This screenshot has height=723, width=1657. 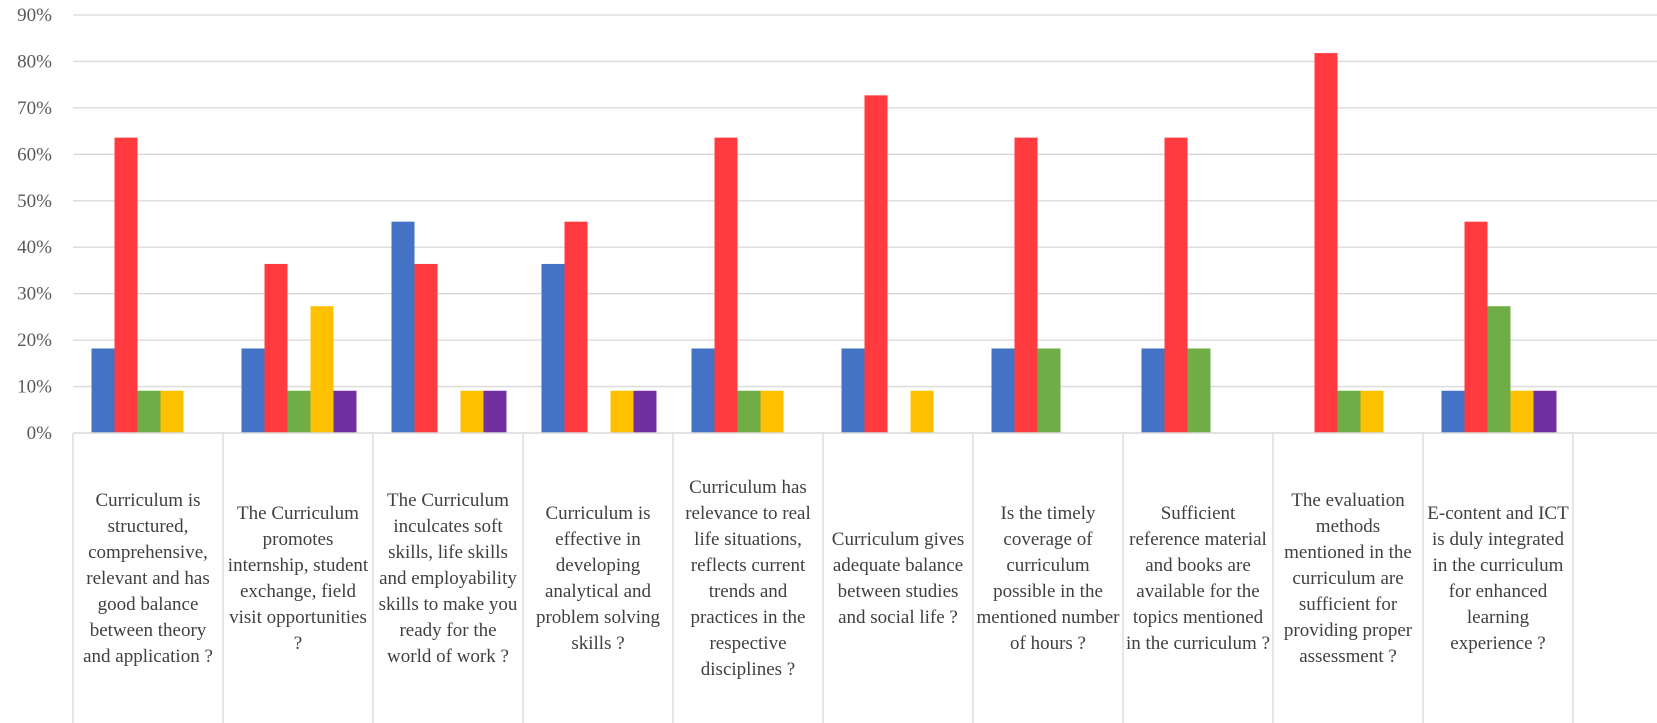 I want to click on y-tick-label: 20%, so click(x=34, y=340).